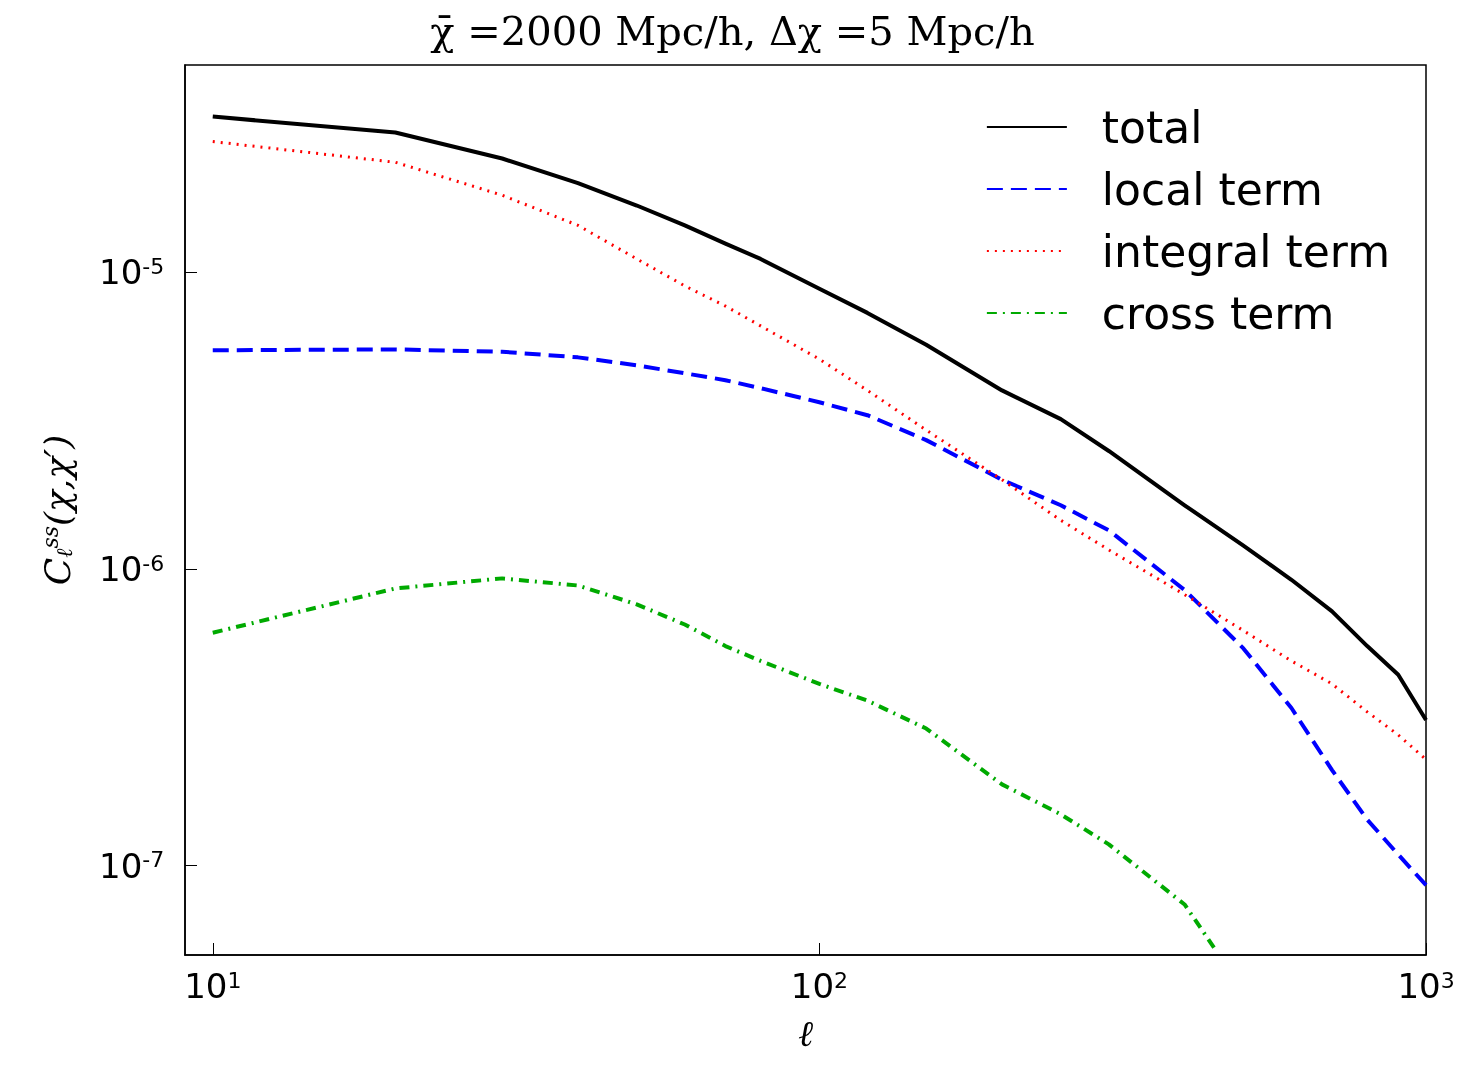 This screenshot has width=1465, height=1069. I want to click on y-axis-title: Cℓss(χ,χ′), so click(57, 510).